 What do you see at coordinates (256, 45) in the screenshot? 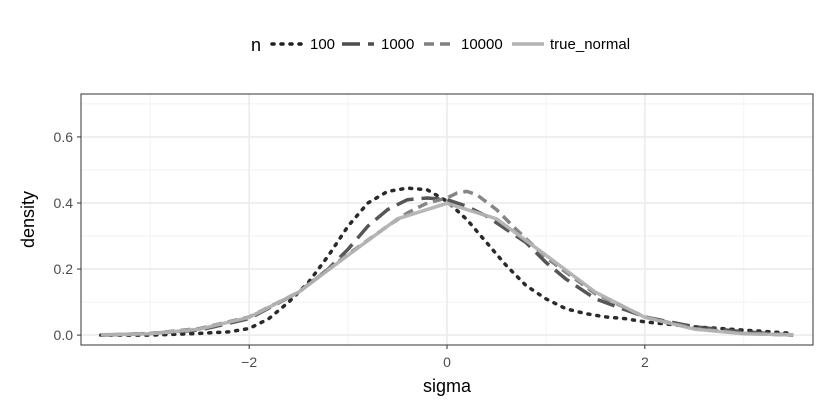
I see `legend-title: n` at bounding box center [256, 45].